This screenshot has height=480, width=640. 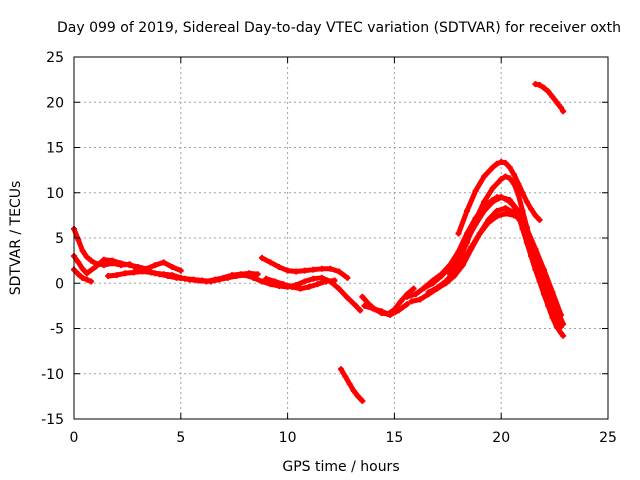 I want to click on y-tick-label: 25, so click(x=55, y=58).